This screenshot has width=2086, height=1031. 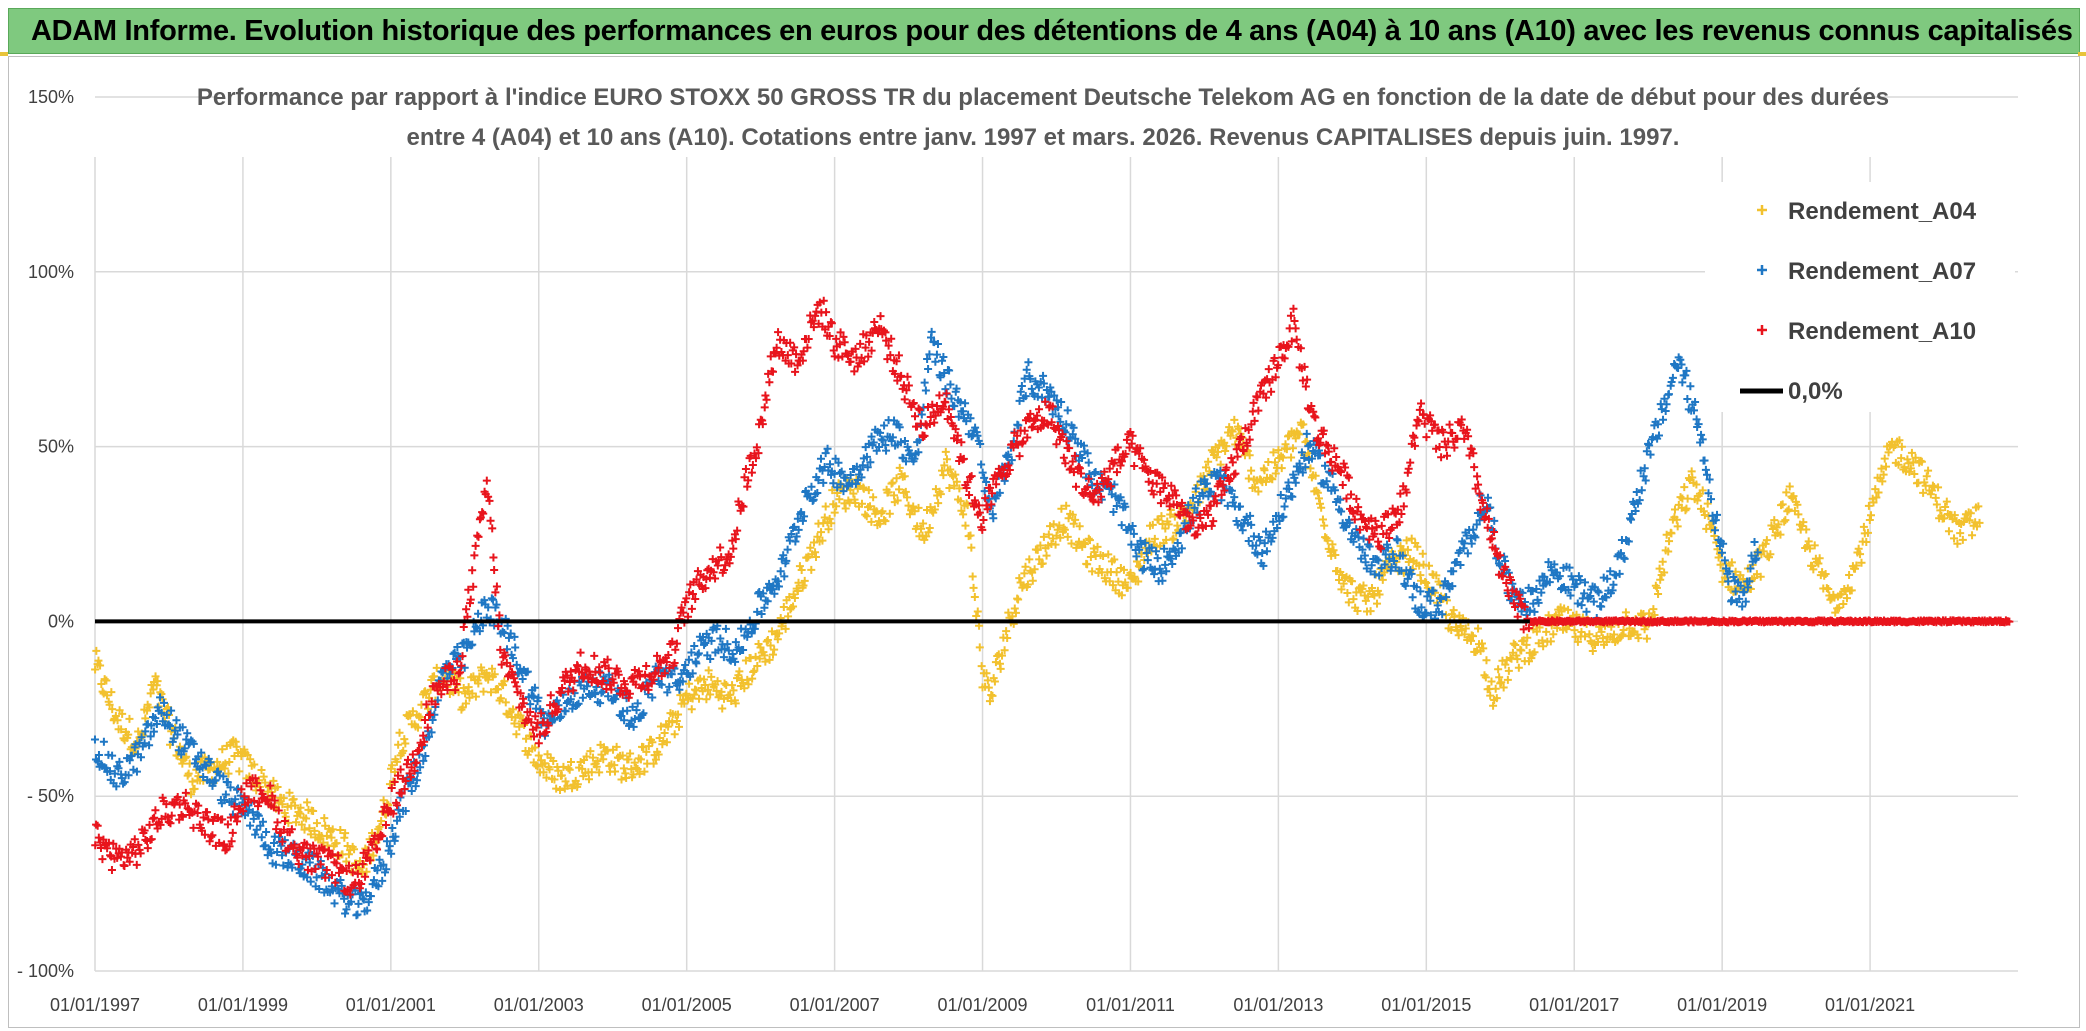 What do you see at coordinates (45, 971) in the screenshot?
I see `y-tick-label: - 100%` at bounding box center [45, 971].